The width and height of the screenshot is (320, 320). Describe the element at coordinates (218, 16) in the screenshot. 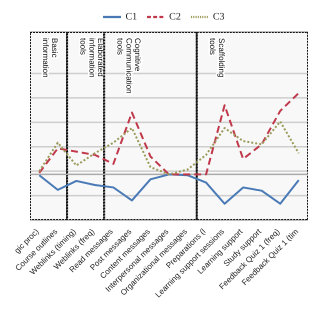

I see `legend-label: C3` at that location.